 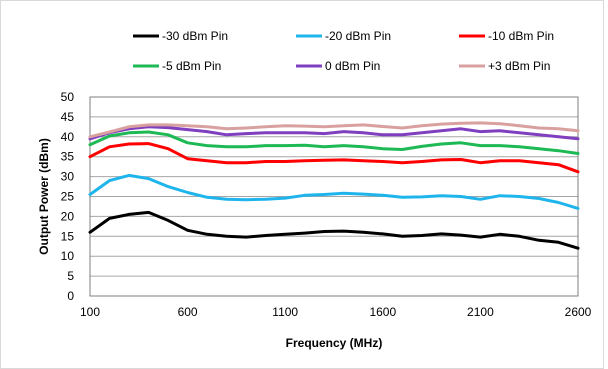 What do you see at coordinates (68, 256) in the screenshot?
I see `y-tick-label: 10` at bounding box center [68, 256].